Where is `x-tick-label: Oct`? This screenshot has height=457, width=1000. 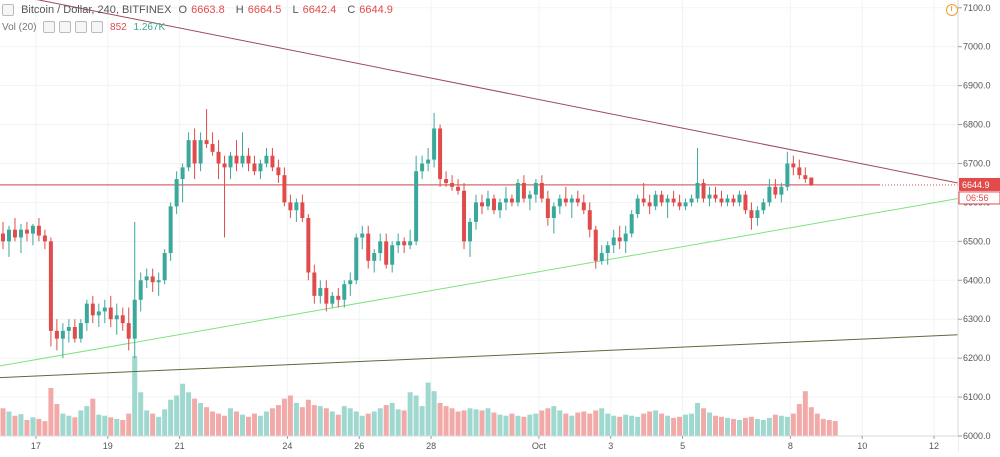
x-tick-label: Oct is located at coordinates (539, 446).